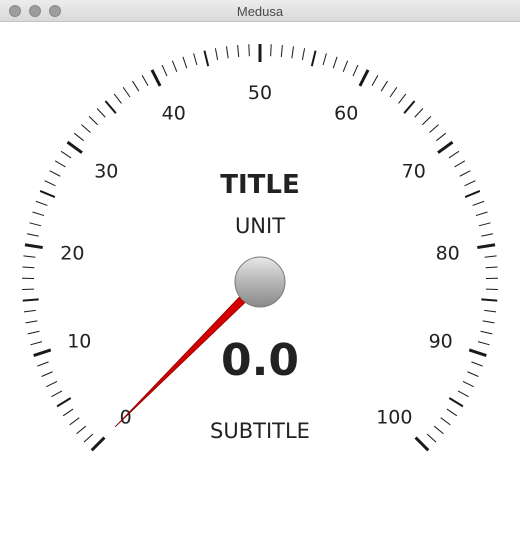 Image resolution: width=520 pixels, height=542 pixels. Describe the element at coordinates (260, 360) in the screenshot. I see `gauge-value: 0.0` at that location.